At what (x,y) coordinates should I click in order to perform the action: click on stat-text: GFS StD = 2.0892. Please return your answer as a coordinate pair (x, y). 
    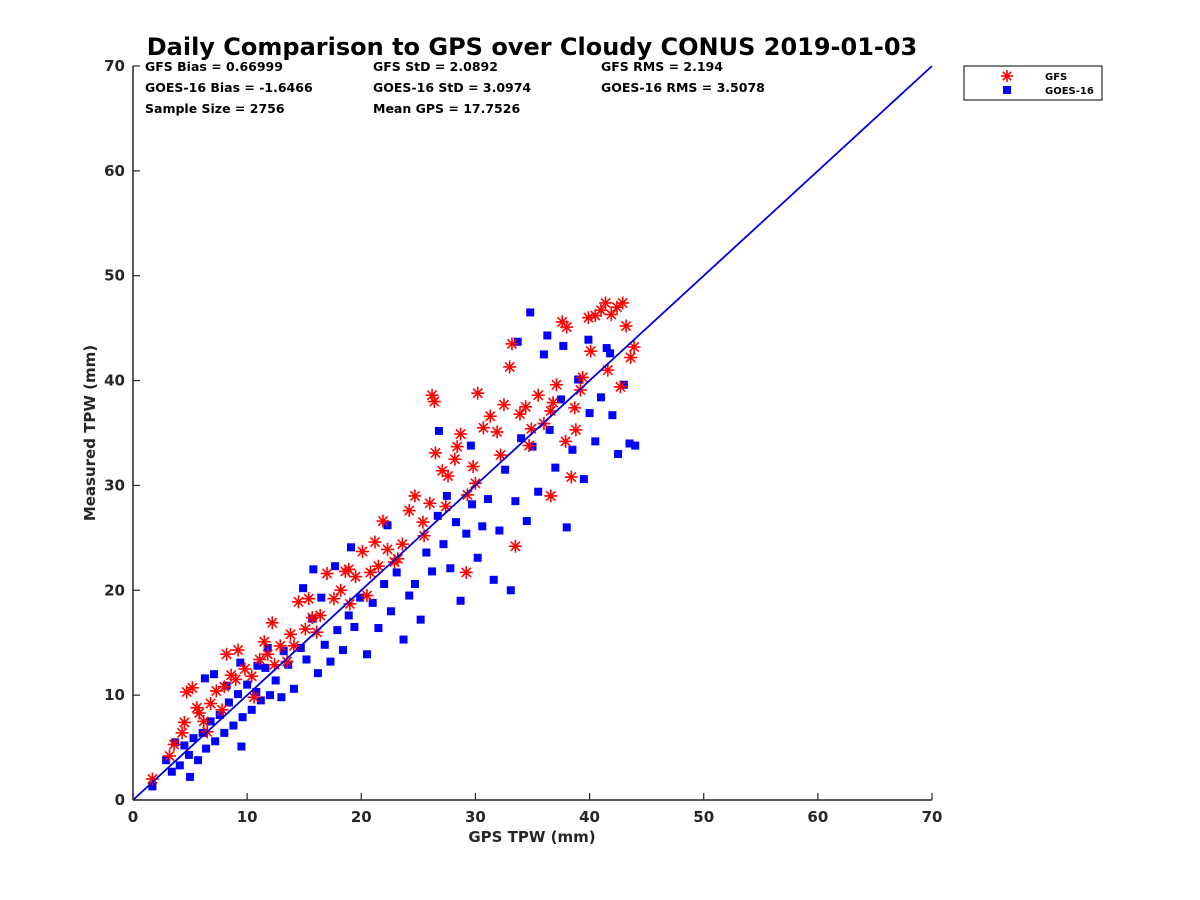
    Looking at the image, I should click on (435, 66).